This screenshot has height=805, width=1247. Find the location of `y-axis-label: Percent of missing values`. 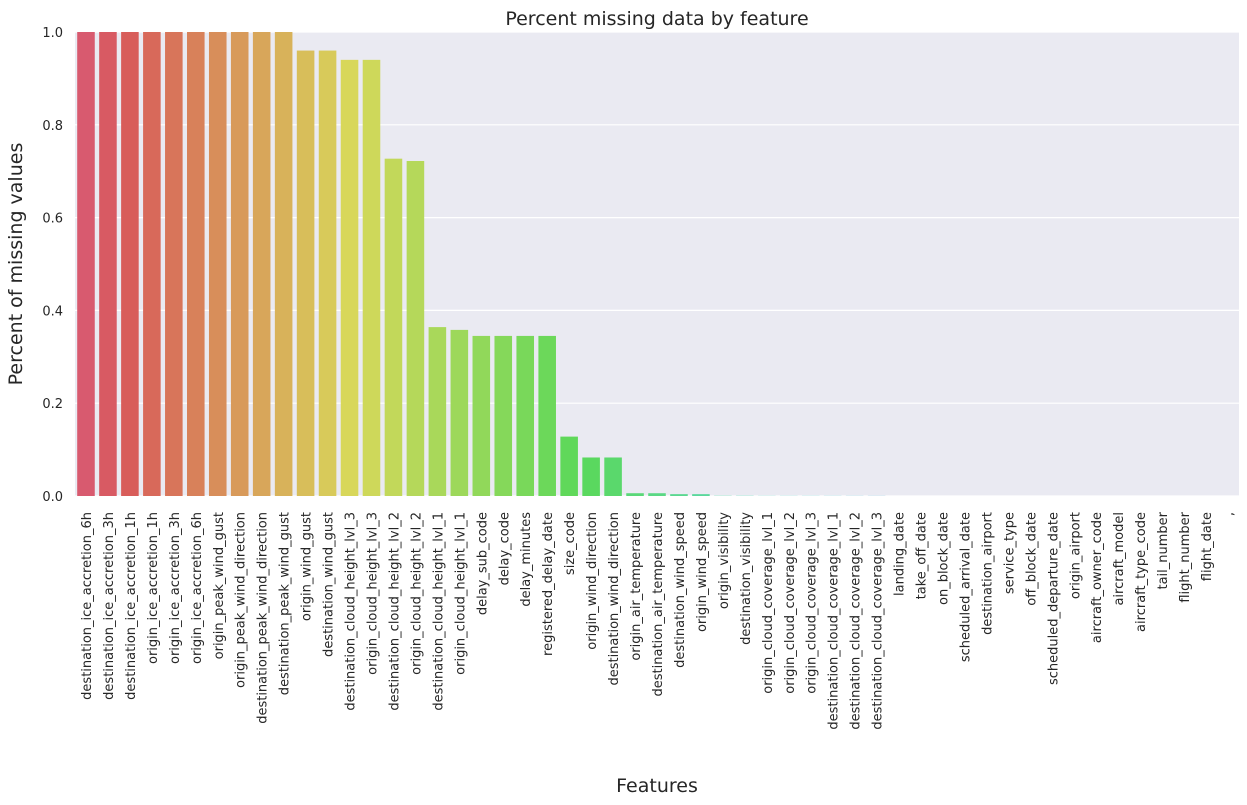

y-axis-label: Percent of missing values is located at coordinates (16, 264).